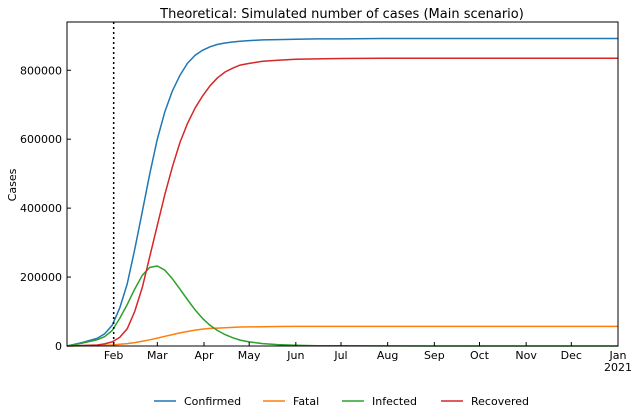 The height and width of the screenshot is (418, 638). What do you see at coordinates (41, 277) in the screenshot?
I see `y-tick-label: 200000` at bounding box center [41, 277].